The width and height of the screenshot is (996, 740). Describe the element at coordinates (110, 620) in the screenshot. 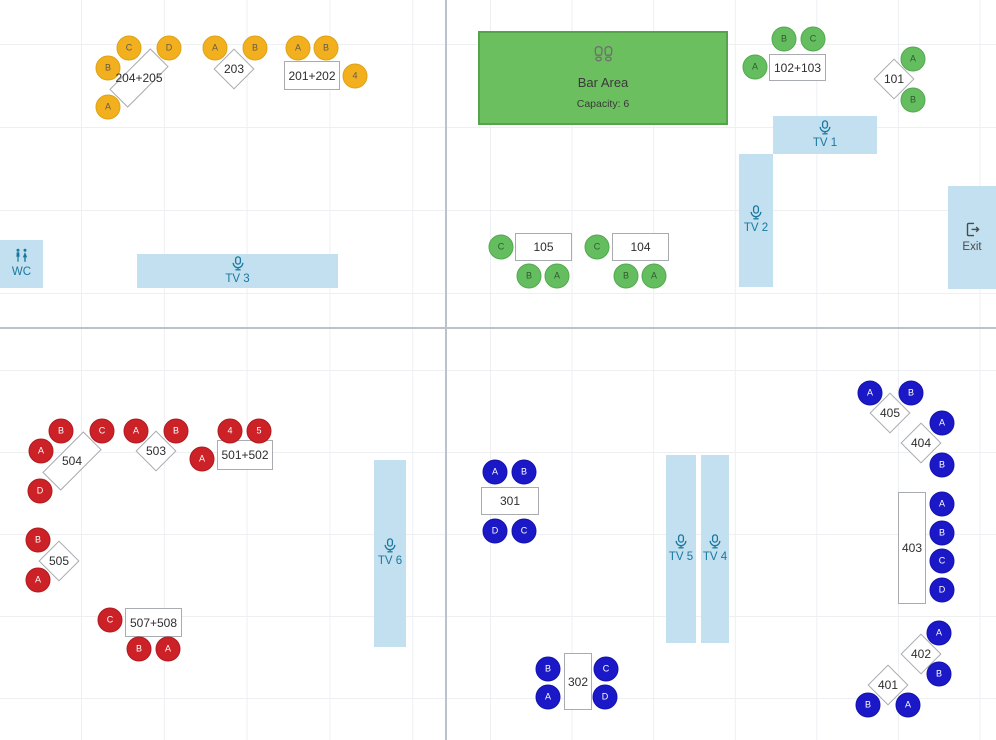

I see `seat-507-508-C: C` at that location.